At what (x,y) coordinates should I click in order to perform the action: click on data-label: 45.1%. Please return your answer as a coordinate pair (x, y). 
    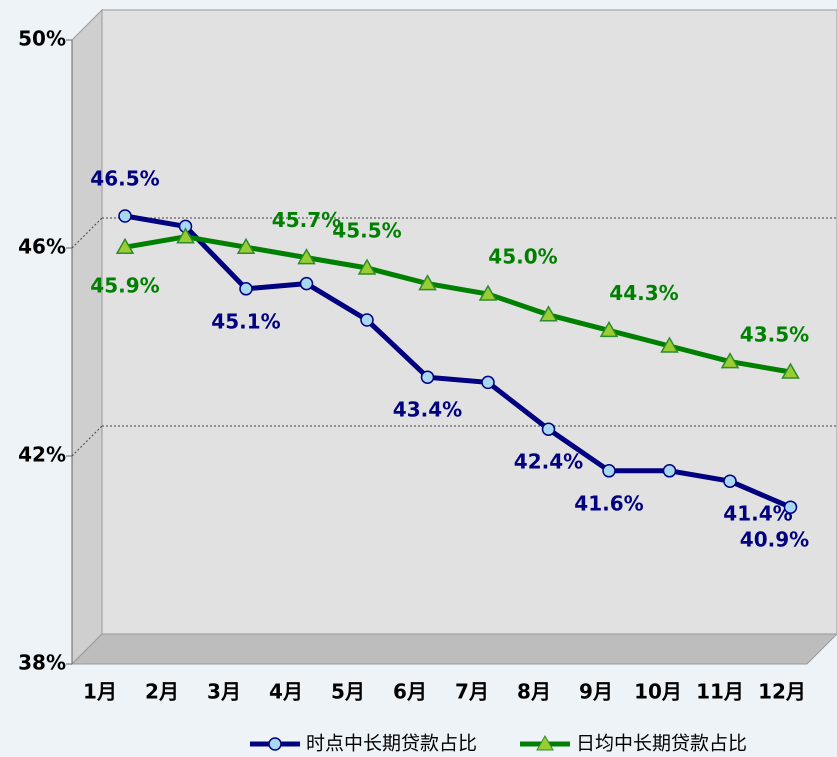
    Looking at the image, I should click on (245, 321).